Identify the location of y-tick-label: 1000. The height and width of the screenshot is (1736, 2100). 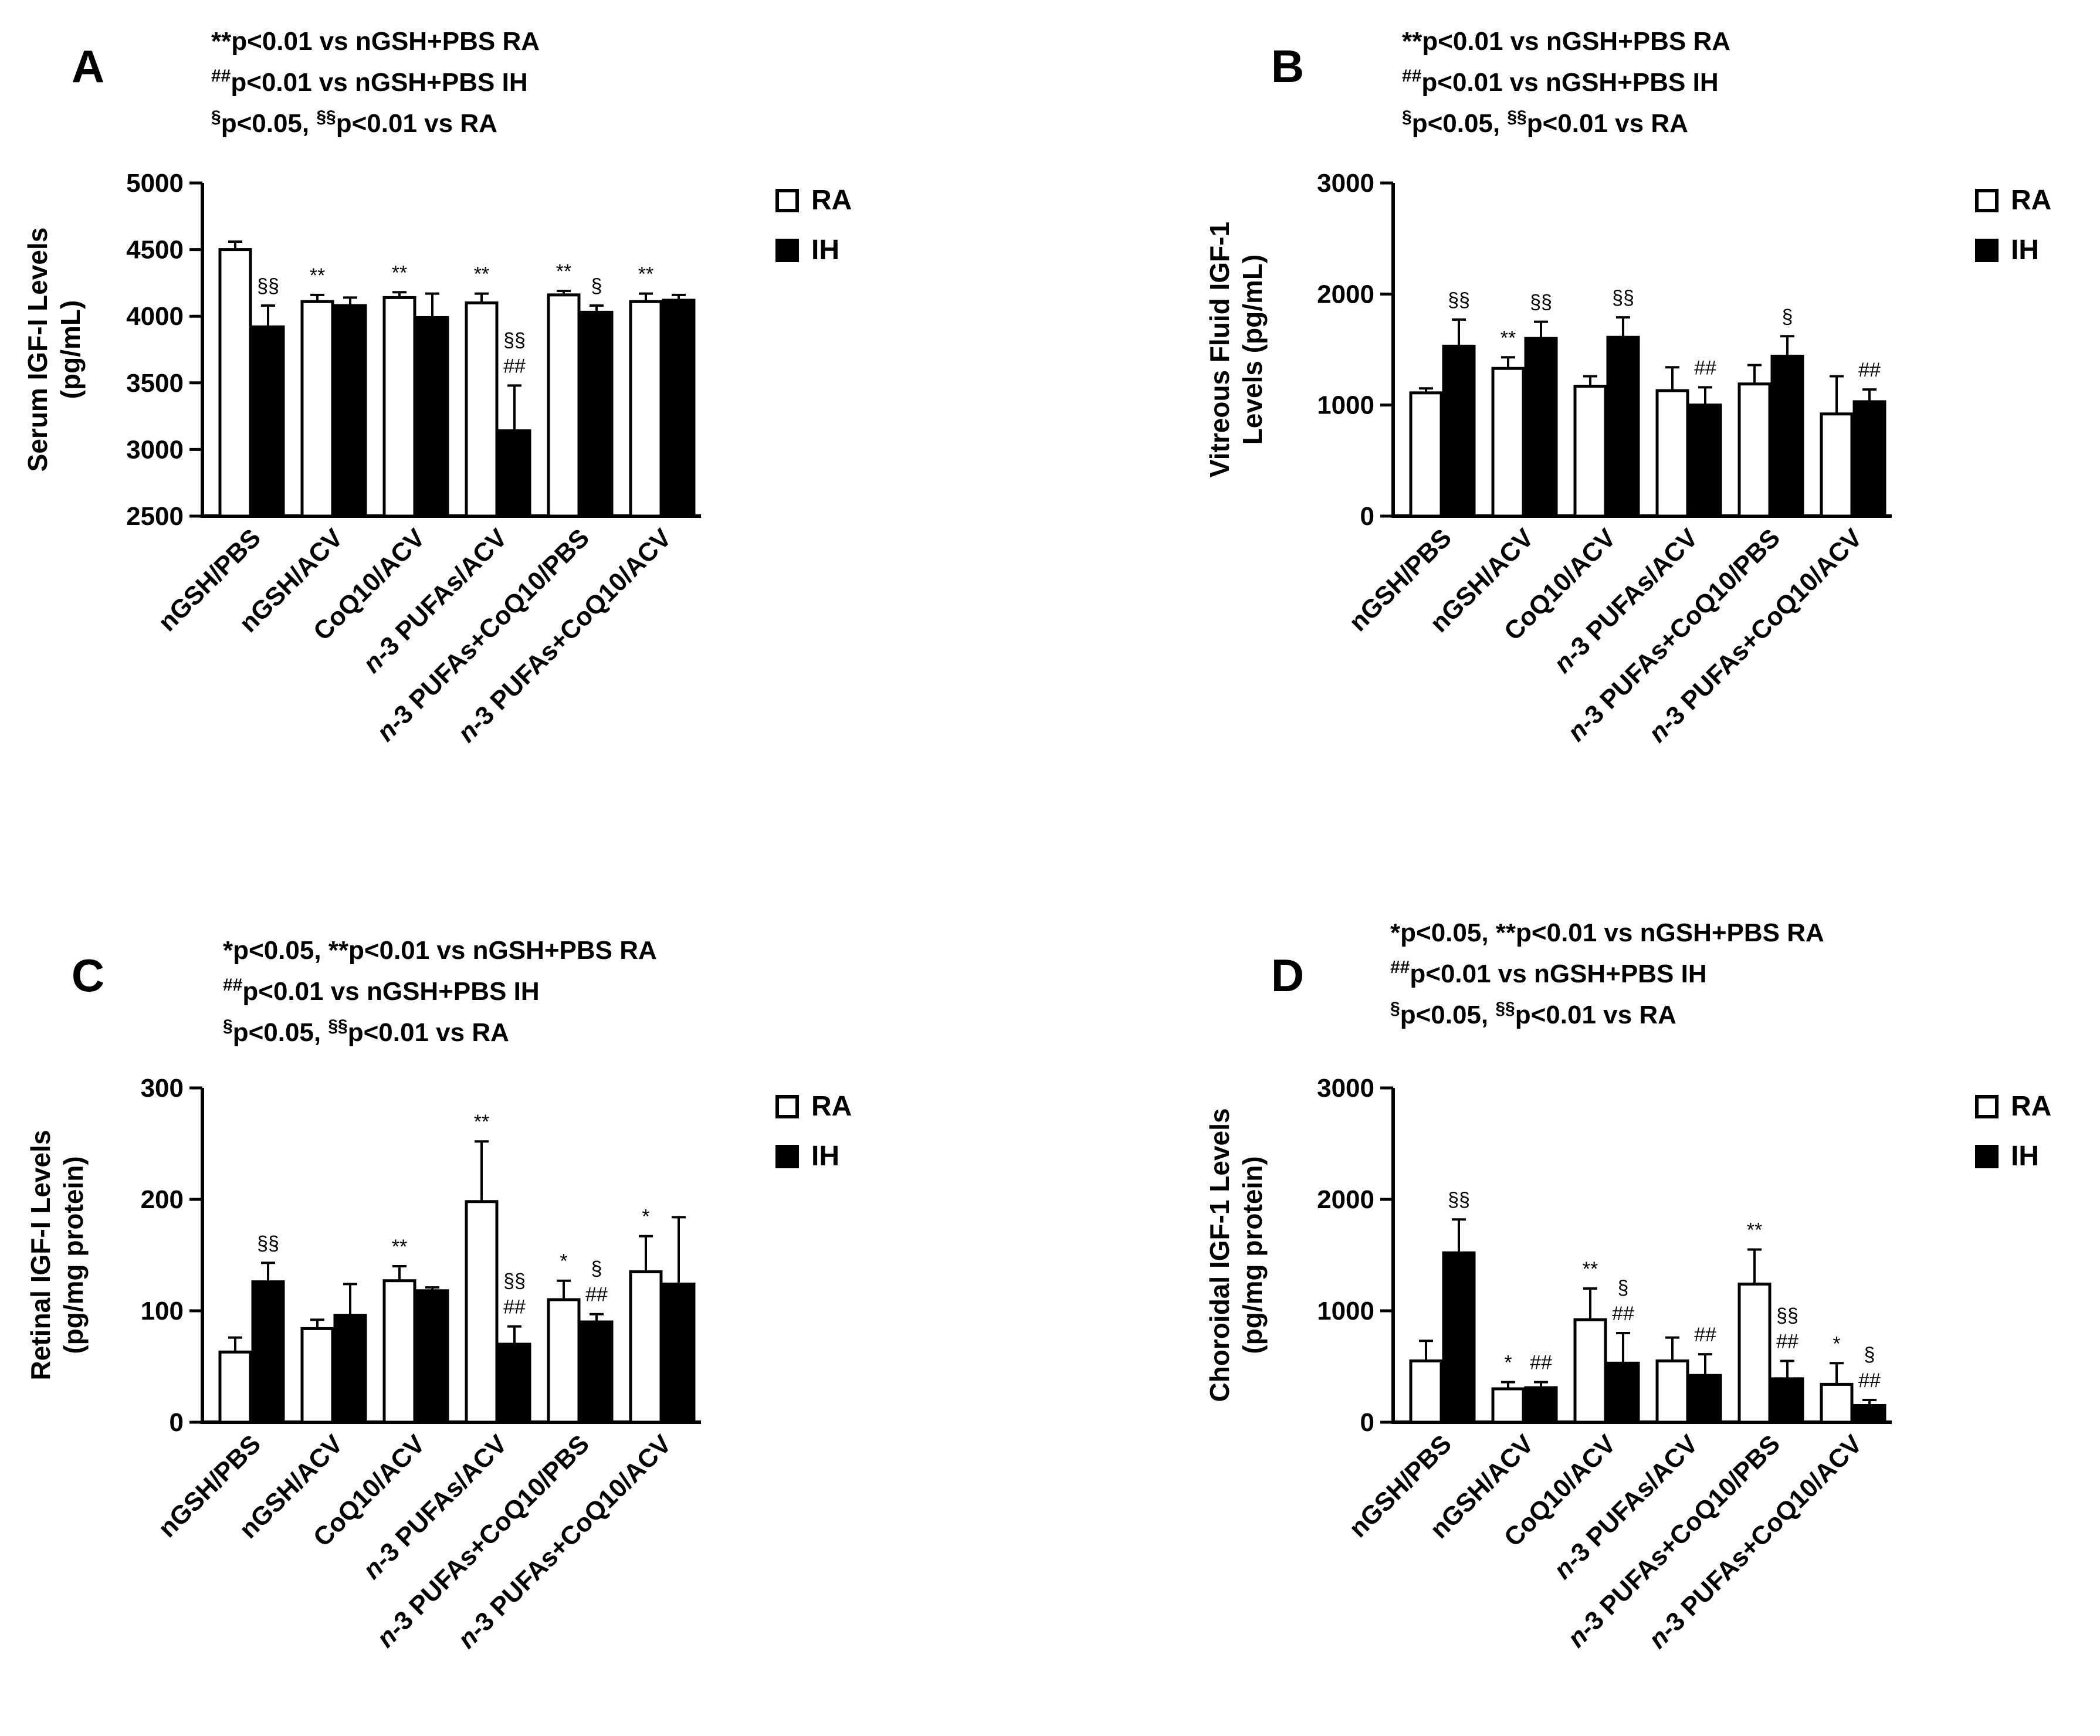
(1345, 405).